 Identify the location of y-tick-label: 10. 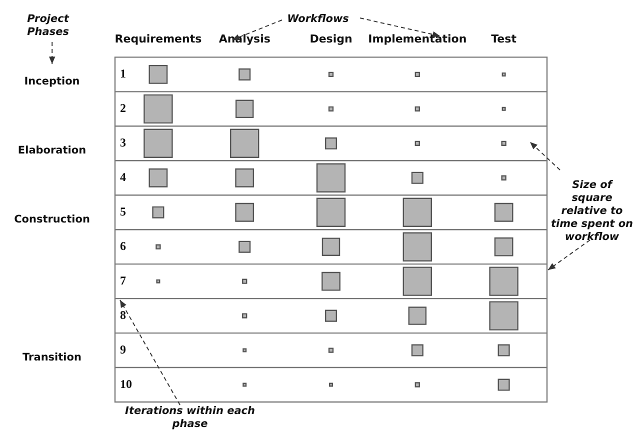
(126, 383).